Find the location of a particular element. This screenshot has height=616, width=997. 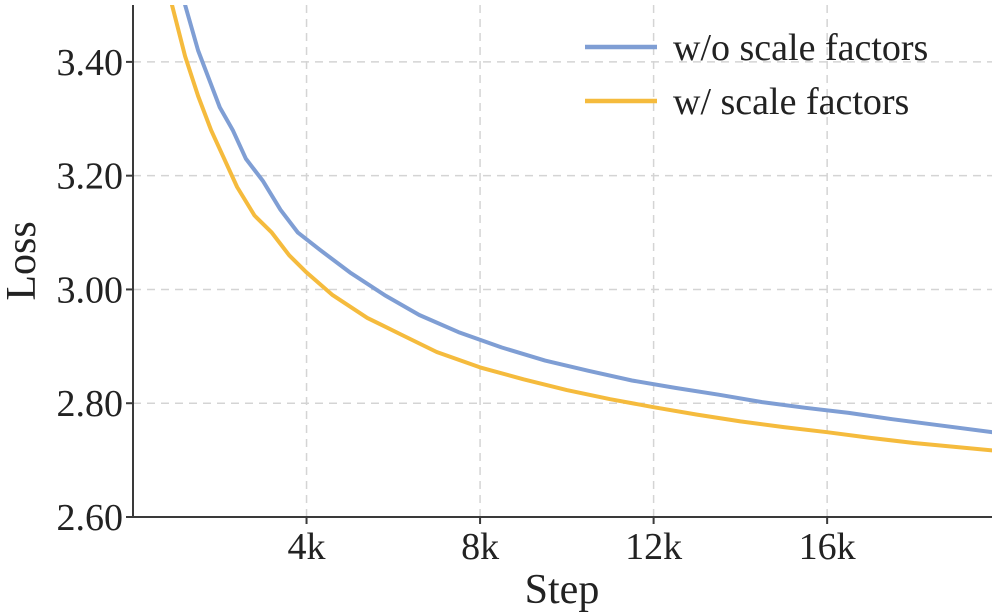

x-axis-title: Step is located at coordinates (562, 590).